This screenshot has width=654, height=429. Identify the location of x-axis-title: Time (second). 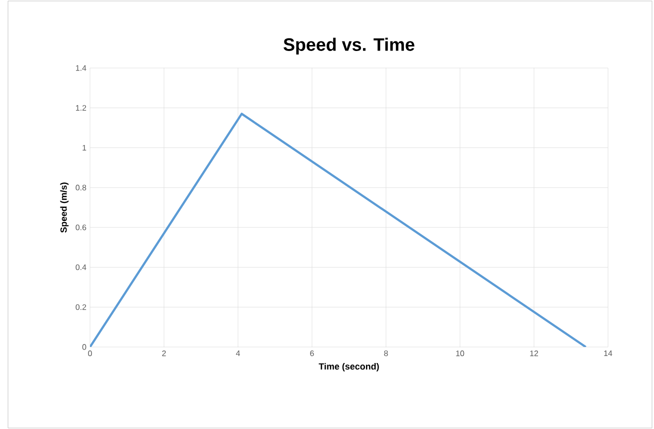
(348, 367).